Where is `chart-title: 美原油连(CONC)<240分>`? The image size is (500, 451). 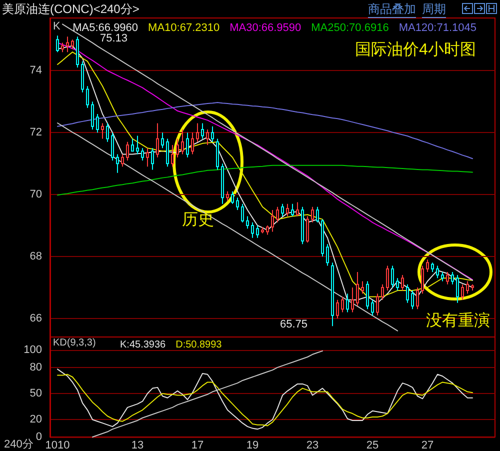
chart-title: 美原油连(CONC)<240分> is located at coordinates (71, 9).